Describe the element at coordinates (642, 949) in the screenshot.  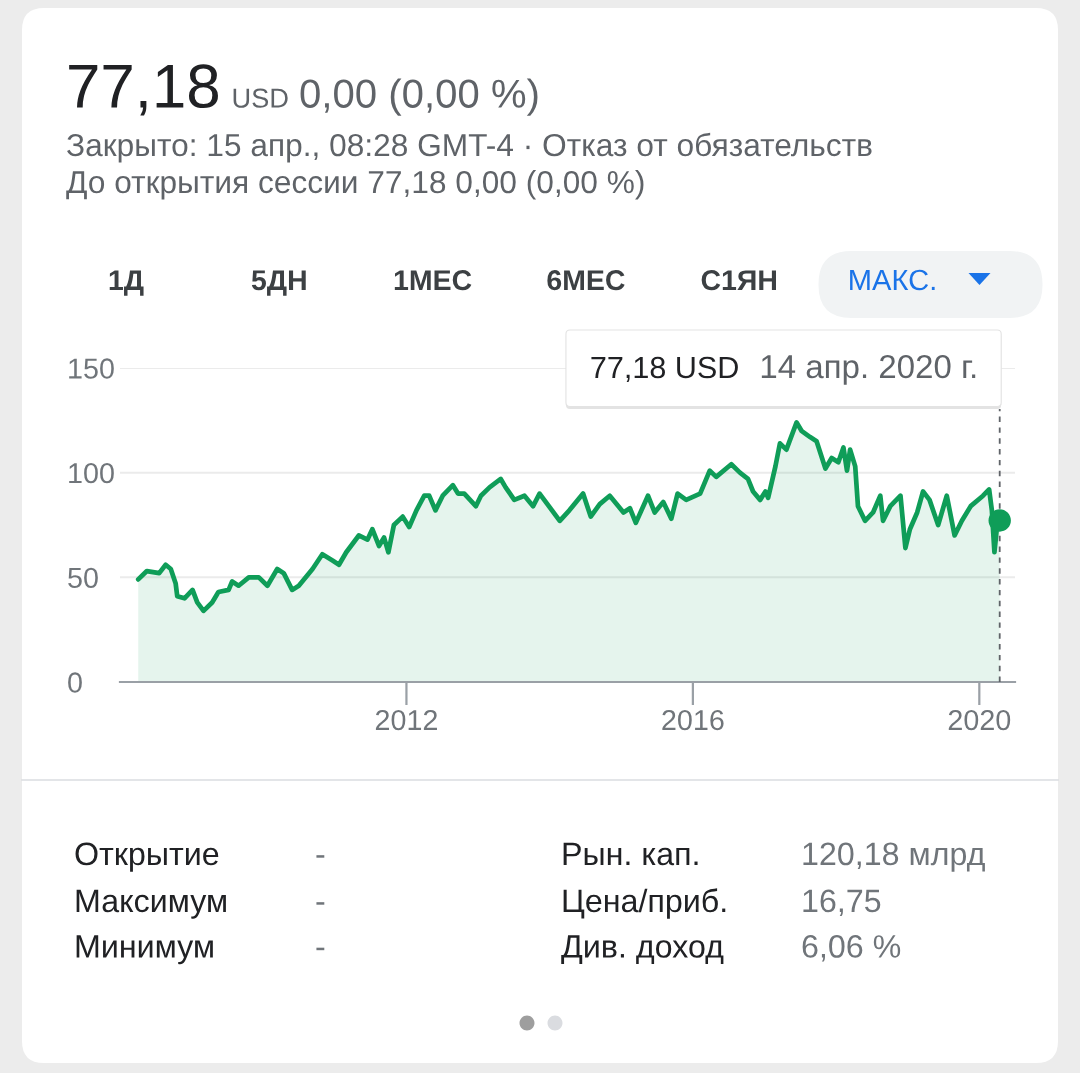
I see `text: Див. доход` at that location.